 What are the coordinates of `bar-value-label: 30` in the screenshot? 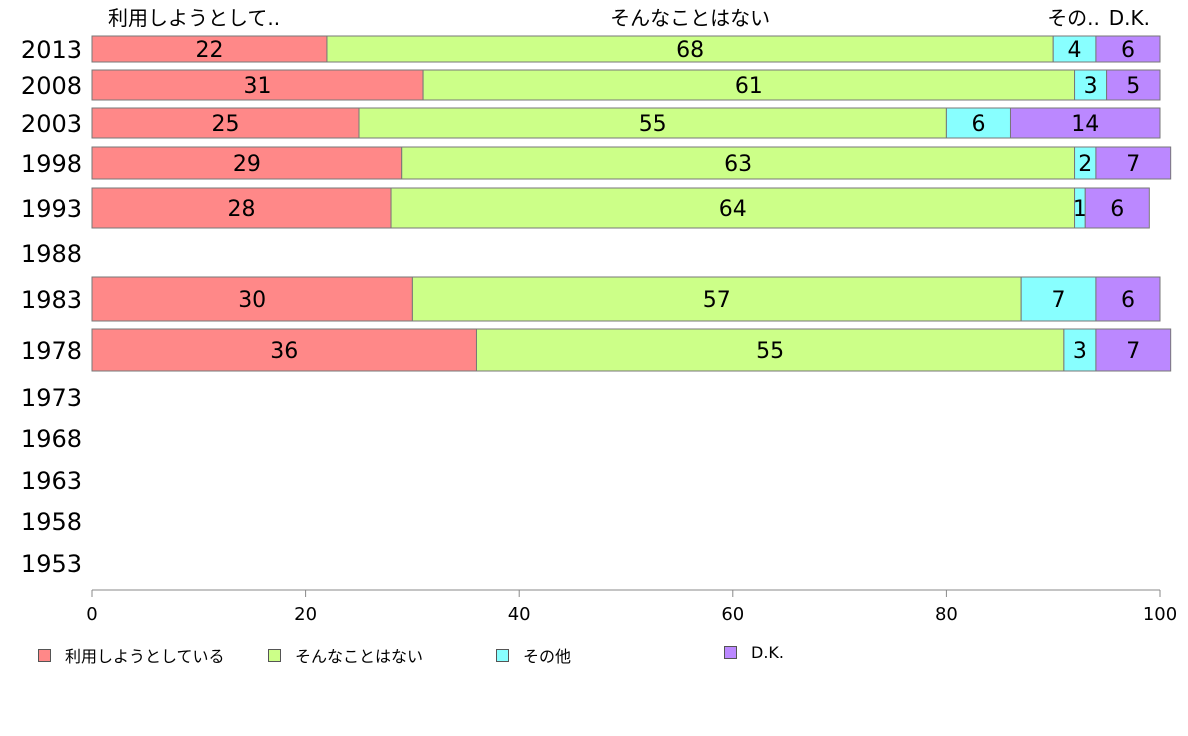 It's located at (252, 300).